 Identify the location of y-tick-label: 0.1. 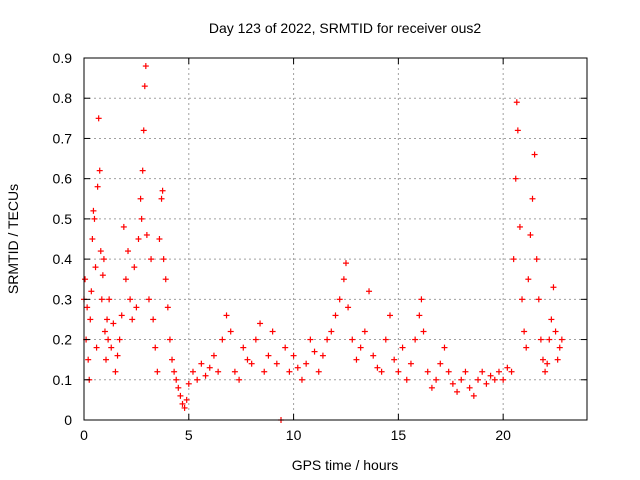
(63, 380).